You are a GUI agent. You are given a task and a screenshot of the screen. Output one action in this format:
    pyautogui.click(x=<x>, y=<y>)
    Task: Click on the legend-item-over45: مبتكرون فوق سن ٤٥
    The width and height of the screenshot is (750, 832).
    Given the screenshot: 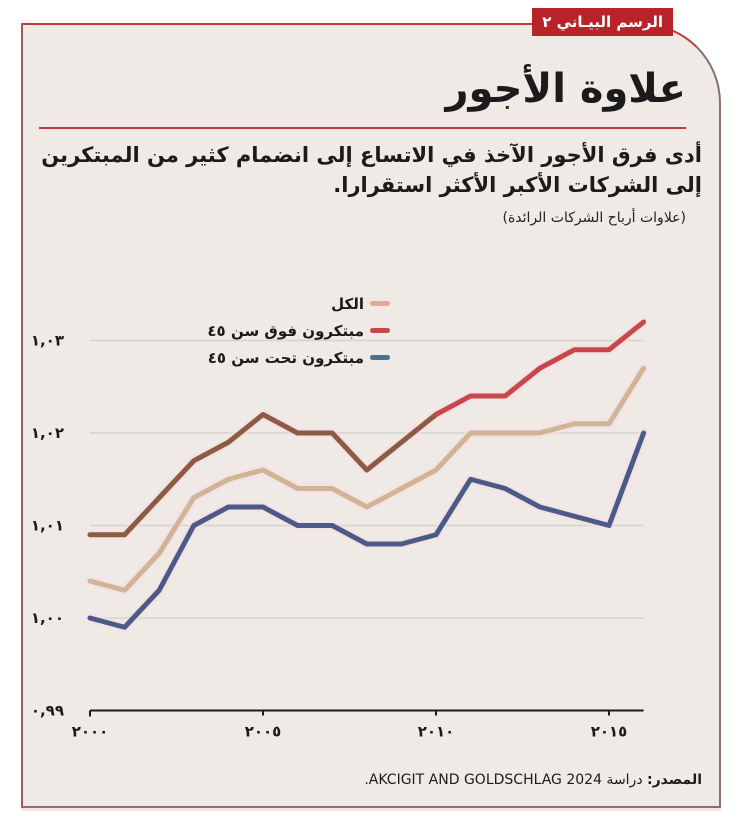 What is the action you would take?
    pyautogui.click(x=298, y=330)
    